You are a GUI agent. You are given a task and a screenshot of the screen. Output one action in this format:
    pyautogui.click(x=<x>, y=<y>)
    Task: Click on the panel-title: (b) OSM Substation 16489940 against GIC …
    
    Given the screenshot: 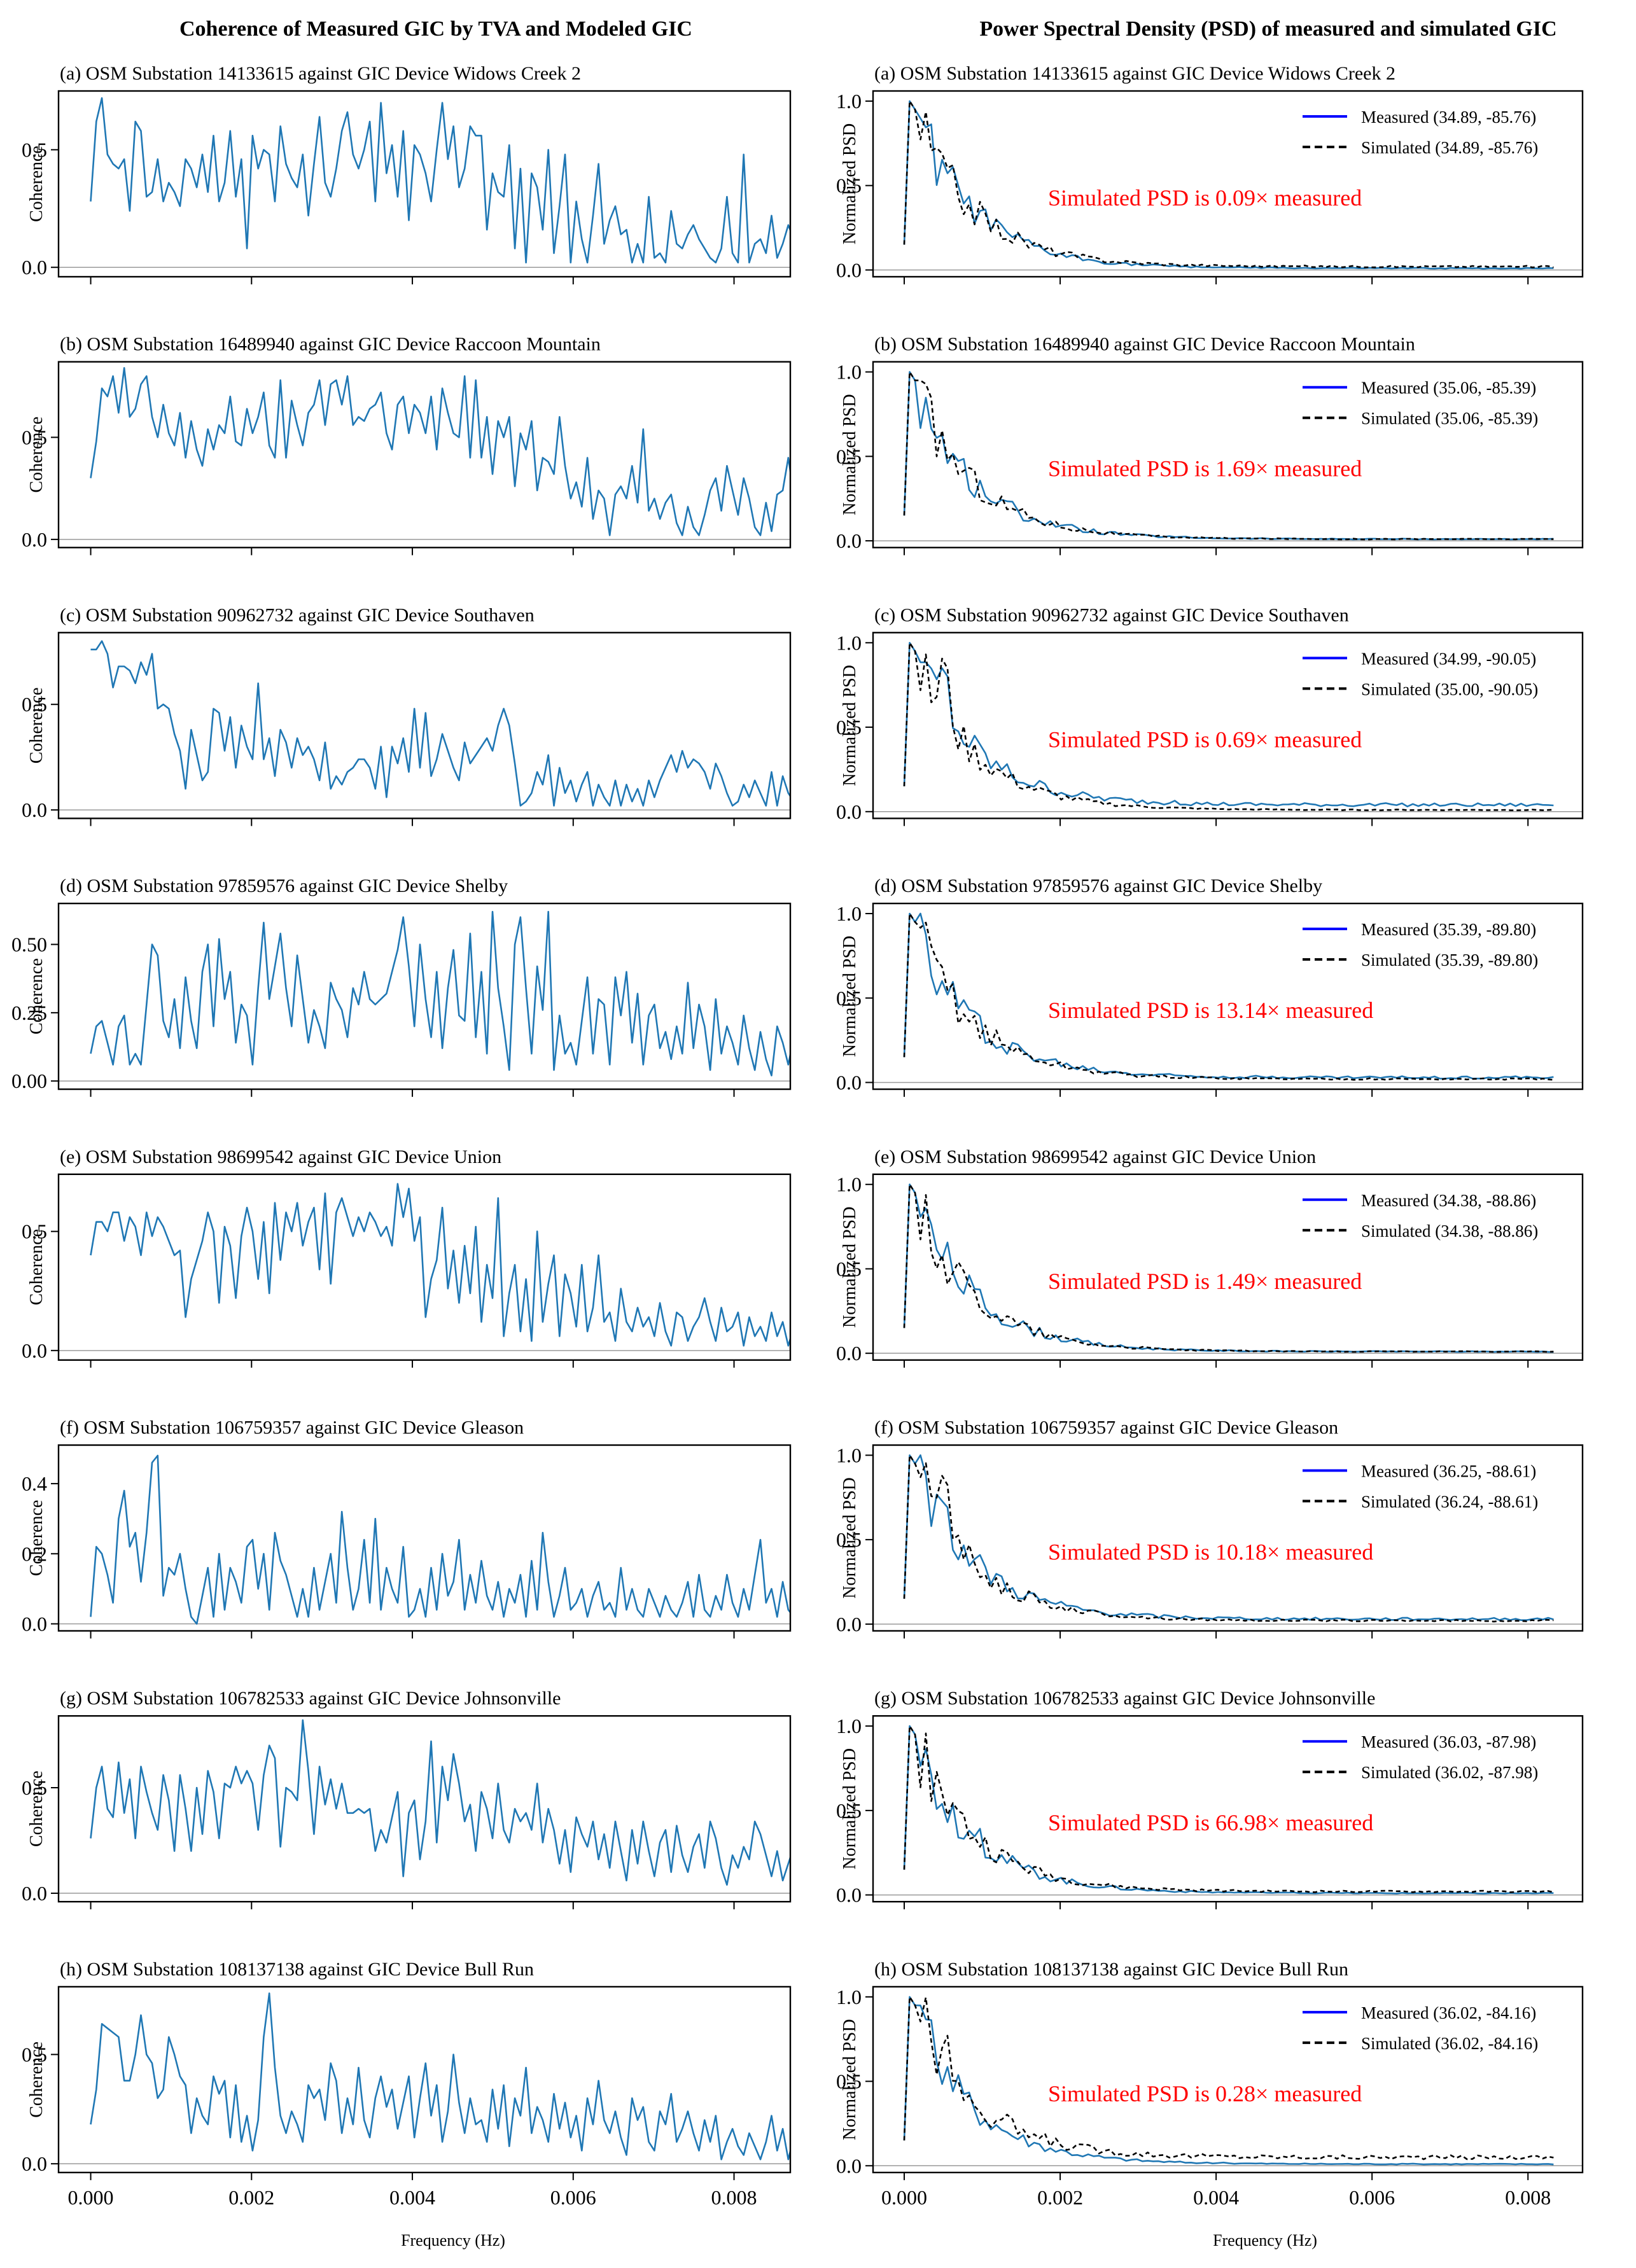 What is the action you would take?
    pyautogui.click(x=330, y=345)
    